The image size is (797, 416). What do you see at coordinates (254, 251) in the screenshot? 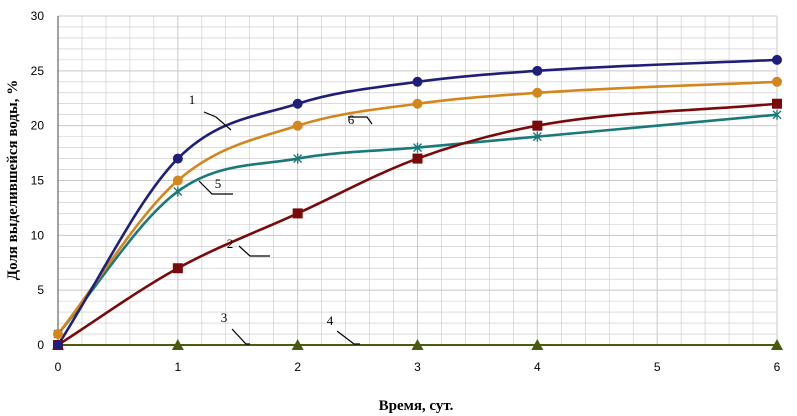
I see `series-2-callout-line` at bounding box center [254, 251].